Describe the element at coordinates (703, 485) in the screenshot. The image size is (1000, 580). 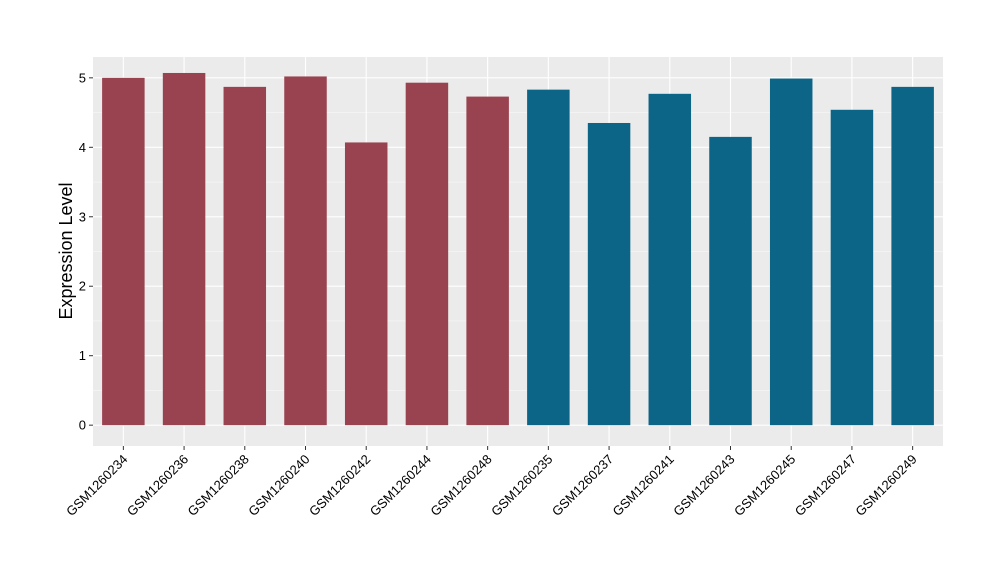
I see `x-tick-label: GSM1260243` at that location.